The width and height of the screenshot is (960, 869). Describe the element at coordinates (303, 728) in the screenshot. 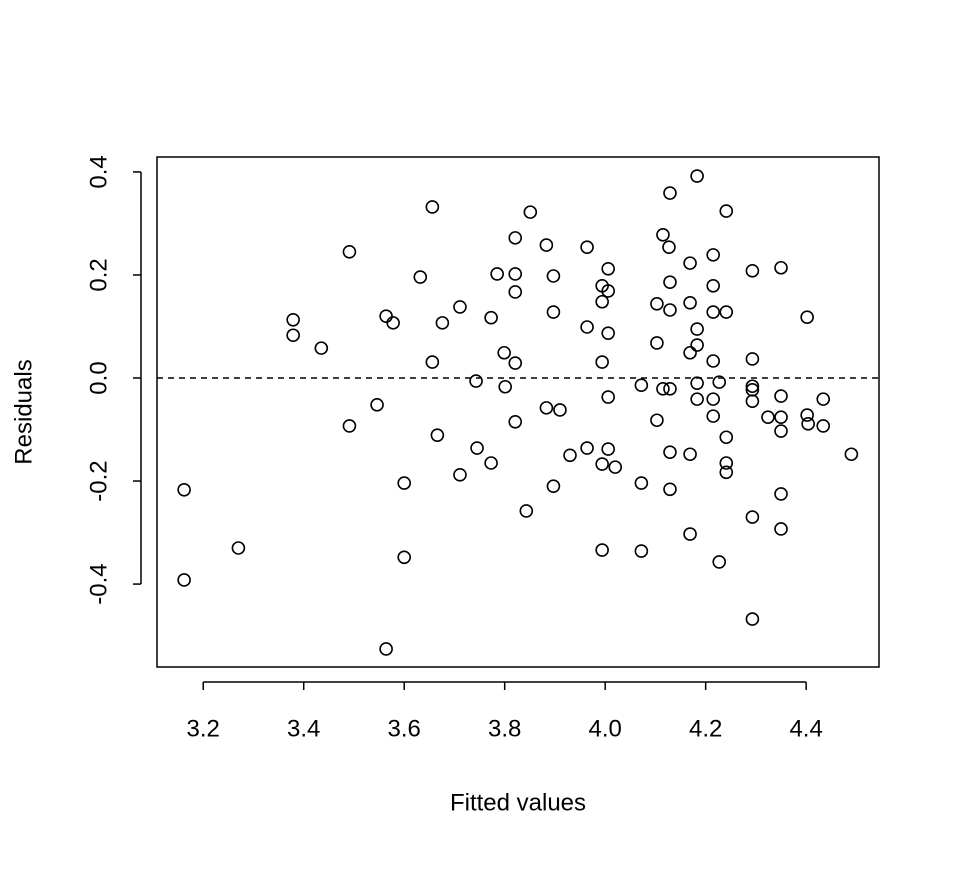

I see `x-tick-label: 3.4` at that location.